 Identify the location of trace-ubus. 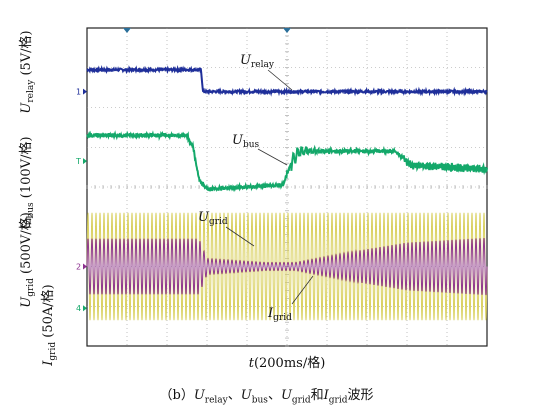
(287, 161).